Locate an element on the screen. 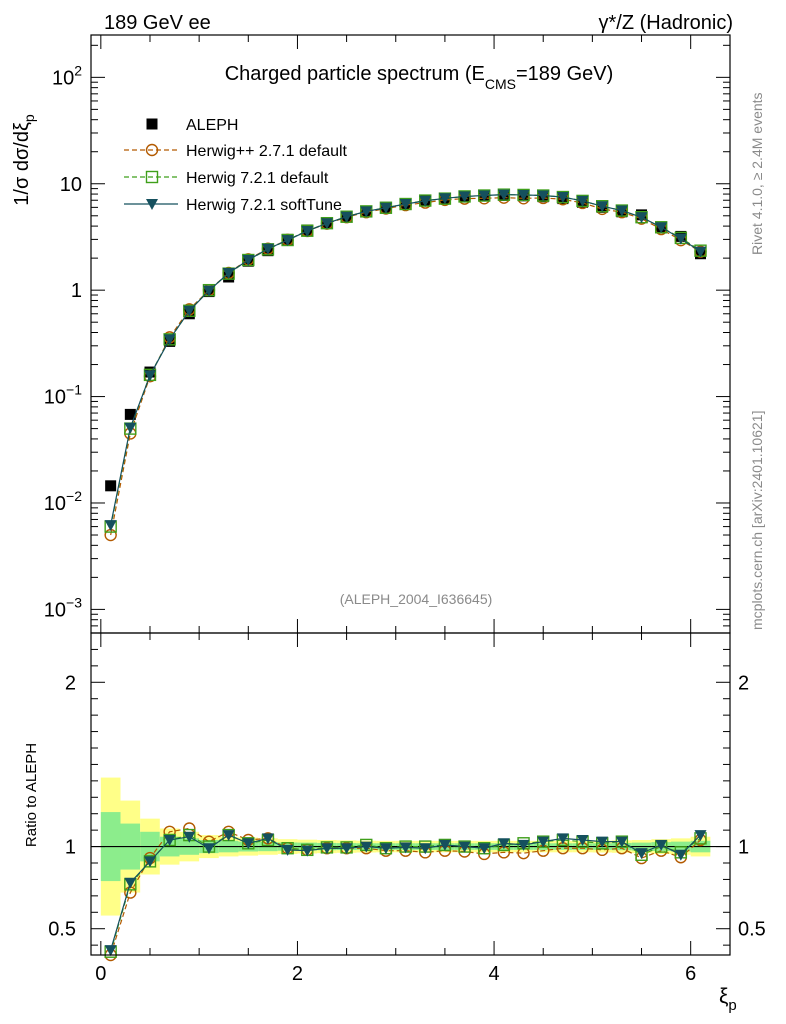 The image size is (786, 1024). y-tick-label: 10 is located at coordinates (71, 185).